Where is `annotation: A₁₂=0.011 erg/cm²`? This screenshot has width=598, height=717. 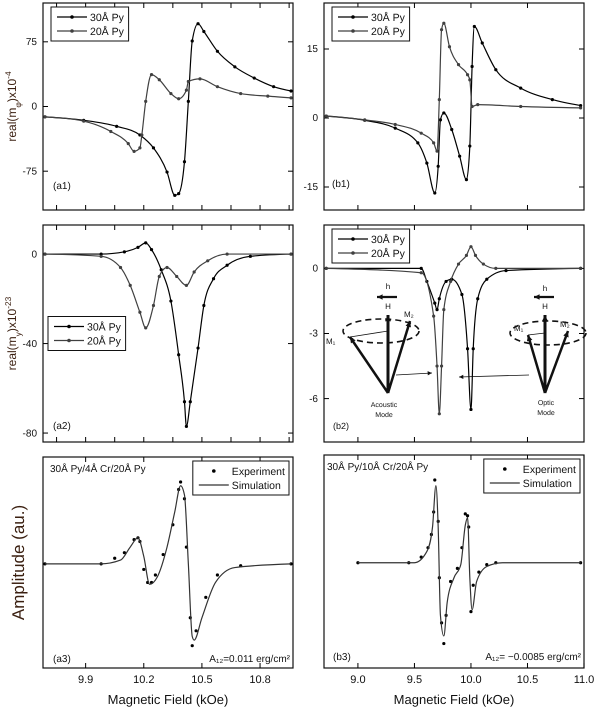
annotation: A₁₂=0.011 erg/cm² is located at coordinates (250, 659).